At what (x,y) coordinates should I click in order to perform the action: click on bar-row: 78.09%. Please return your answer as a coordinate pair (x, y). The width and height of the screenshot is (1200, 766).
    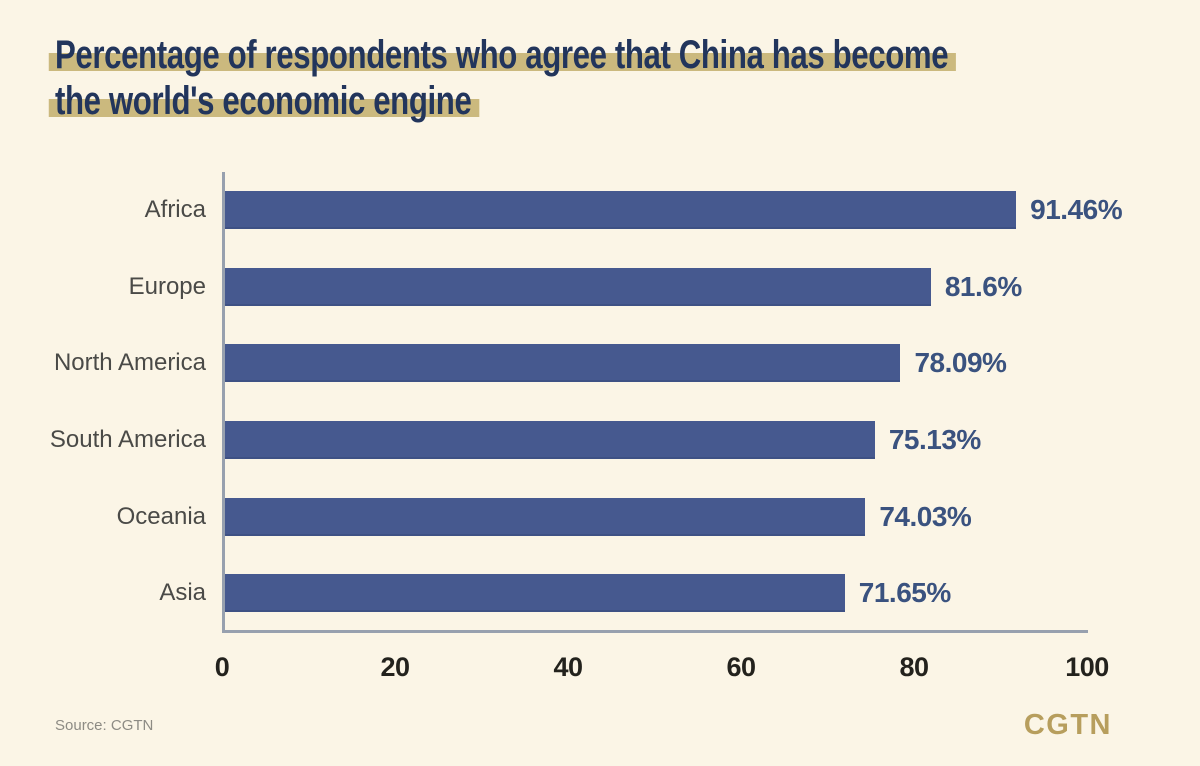
    Looking at the image, I should click on (705, 363).